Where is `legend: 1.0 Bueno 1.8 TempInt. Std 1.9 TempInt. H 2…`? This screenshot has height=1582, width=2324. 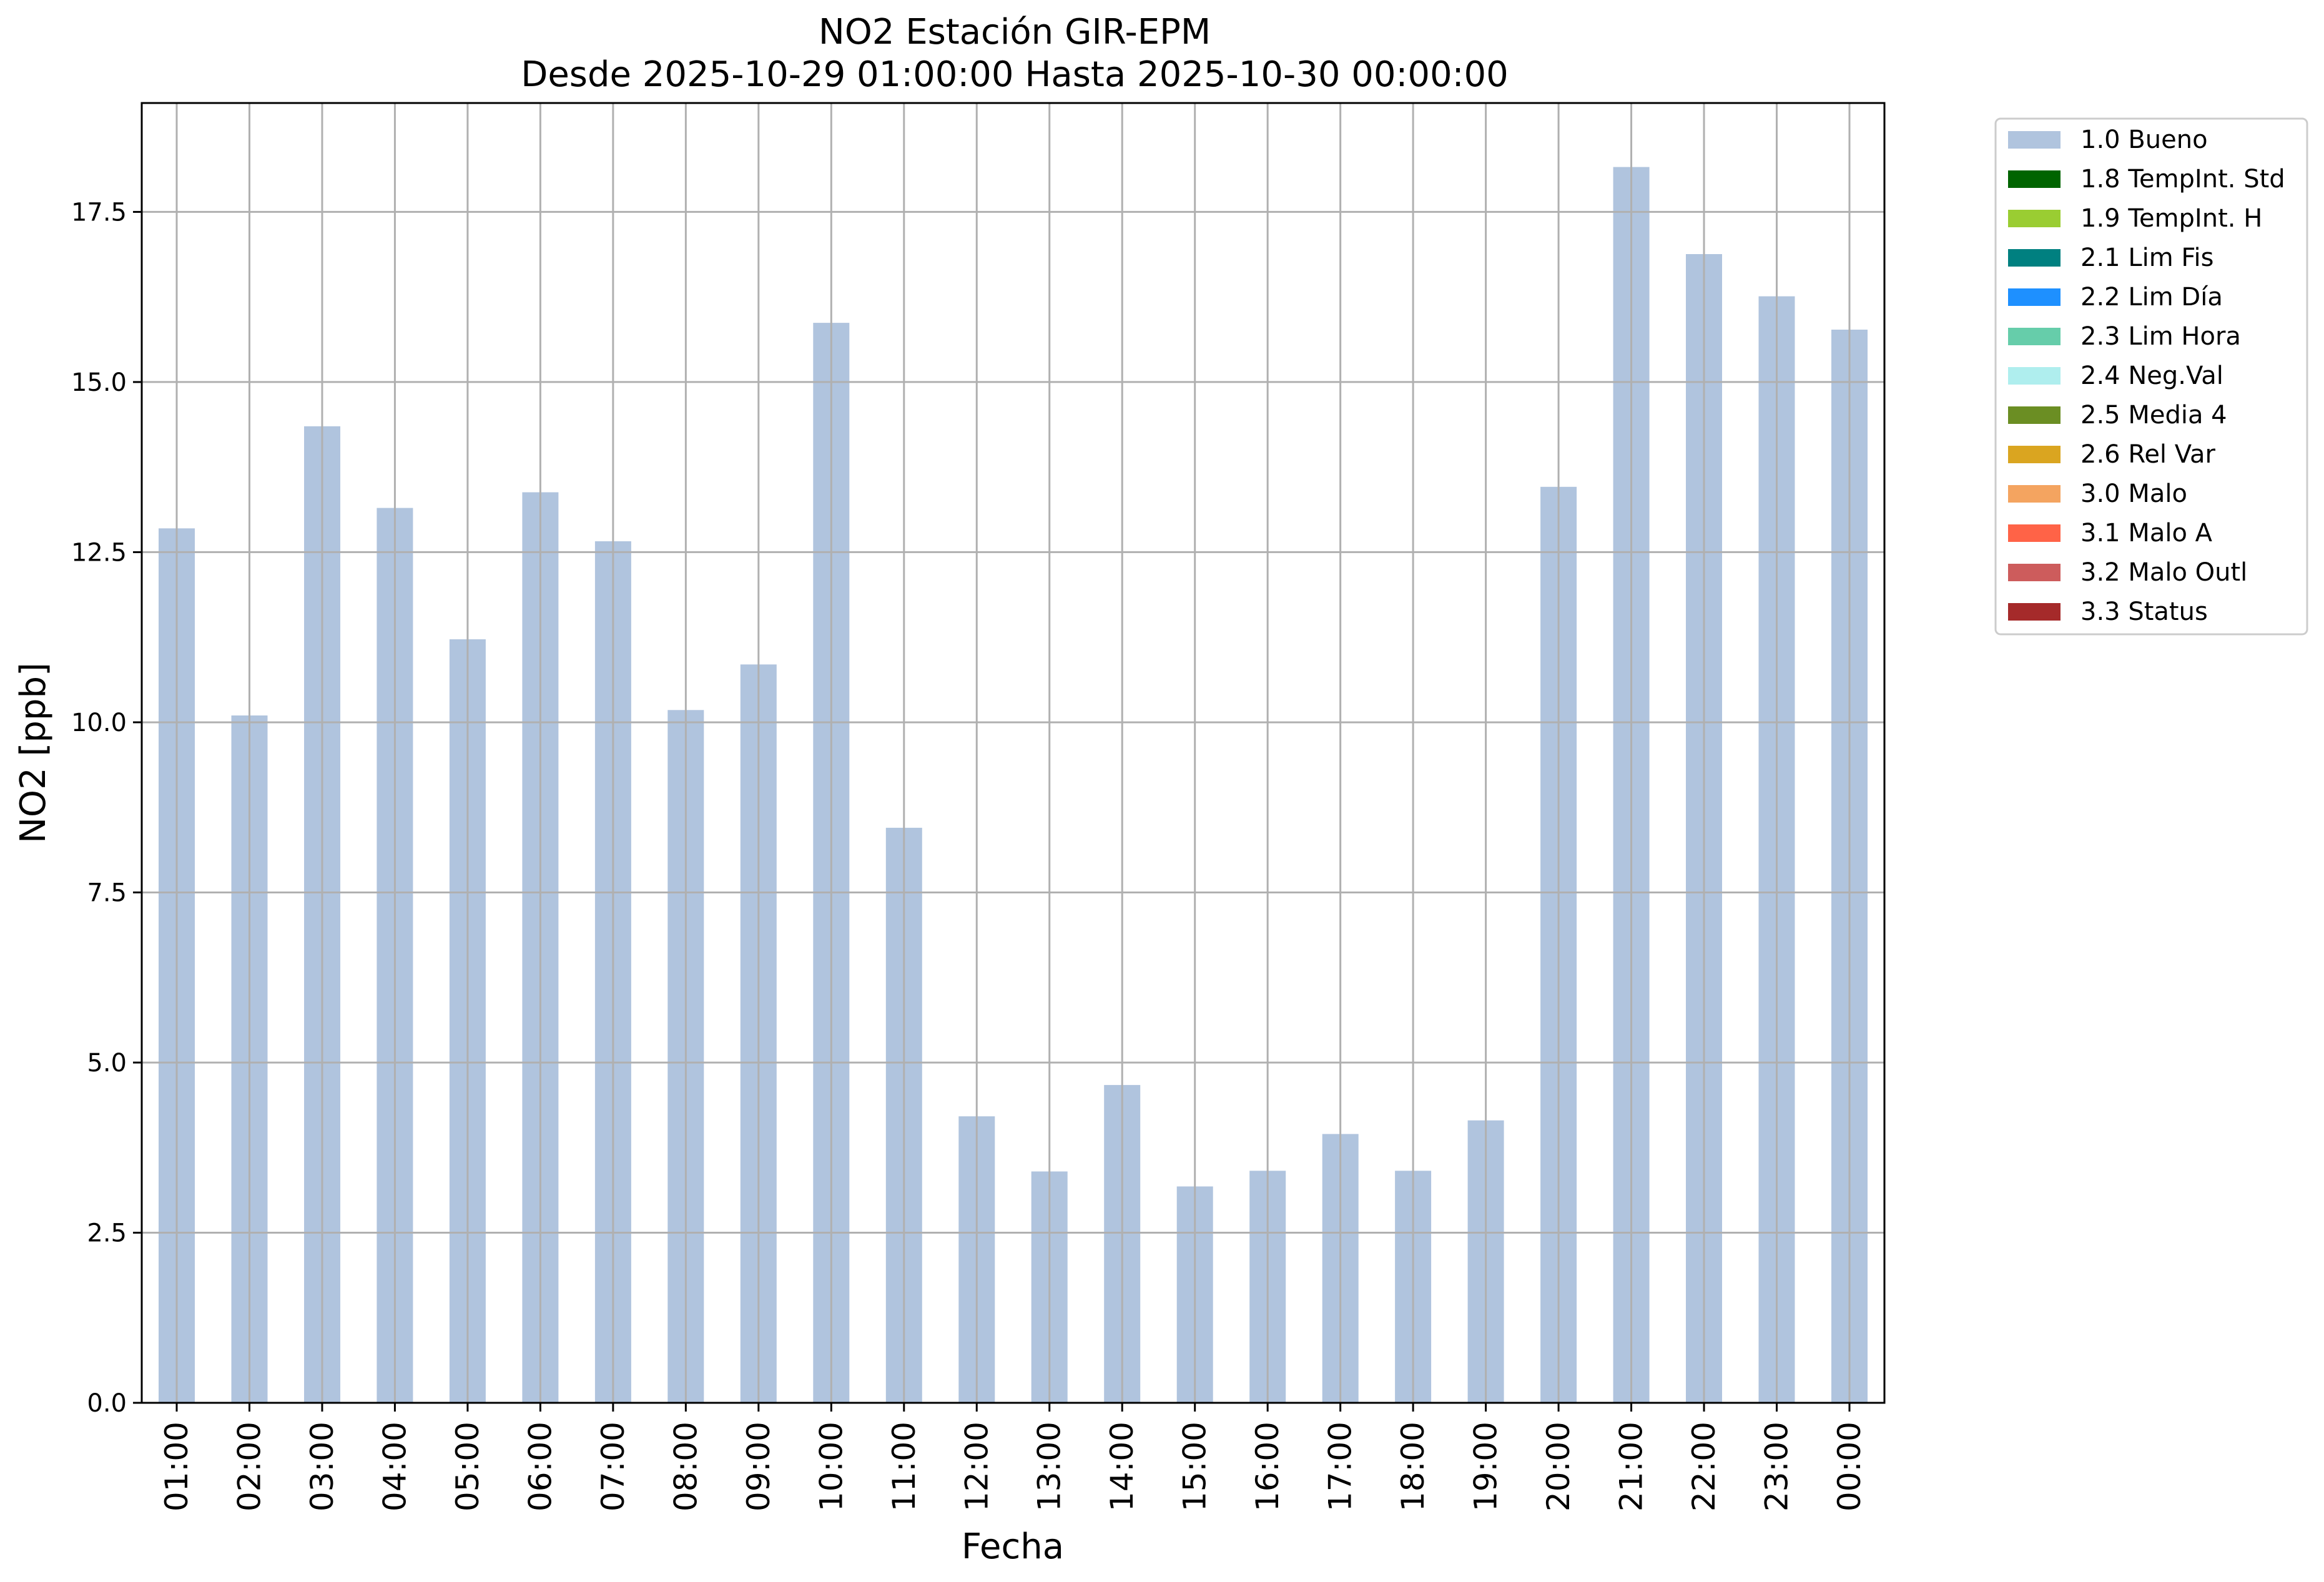
legend: 1.0 Bueno 1.8 TempInt. Std 1.9 TempInt. H 2… is located at coordinates (2151, 376).